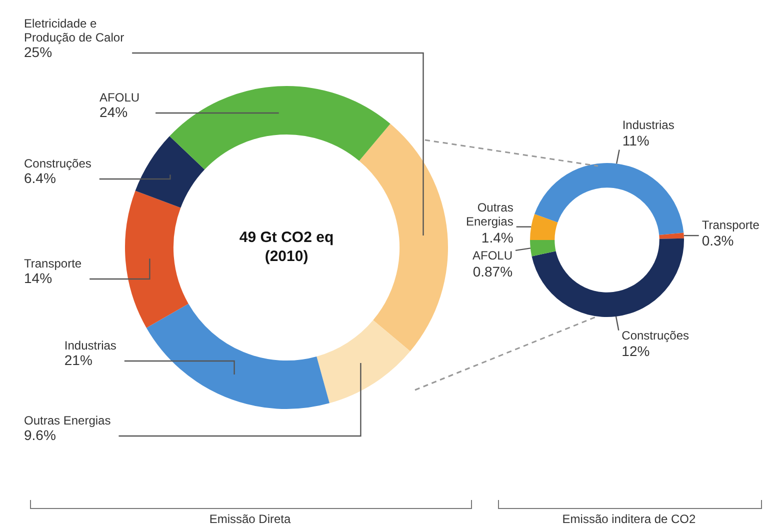  What do you see at coordinates (78, 360) in the screenshot?
I see `data-label: 21%` at bounding box center [78, 360].